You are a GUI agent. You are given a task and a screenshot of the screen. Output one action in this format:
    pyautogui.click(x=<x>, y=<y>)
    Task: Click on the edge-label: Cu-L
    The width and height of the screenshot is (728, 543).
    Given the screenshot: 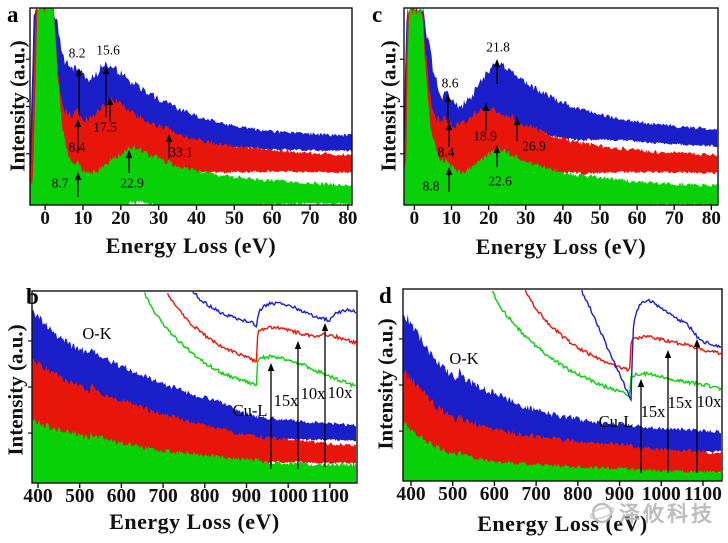 What is the action you would take?
    pyautogui.click(x=616, y=421)
    